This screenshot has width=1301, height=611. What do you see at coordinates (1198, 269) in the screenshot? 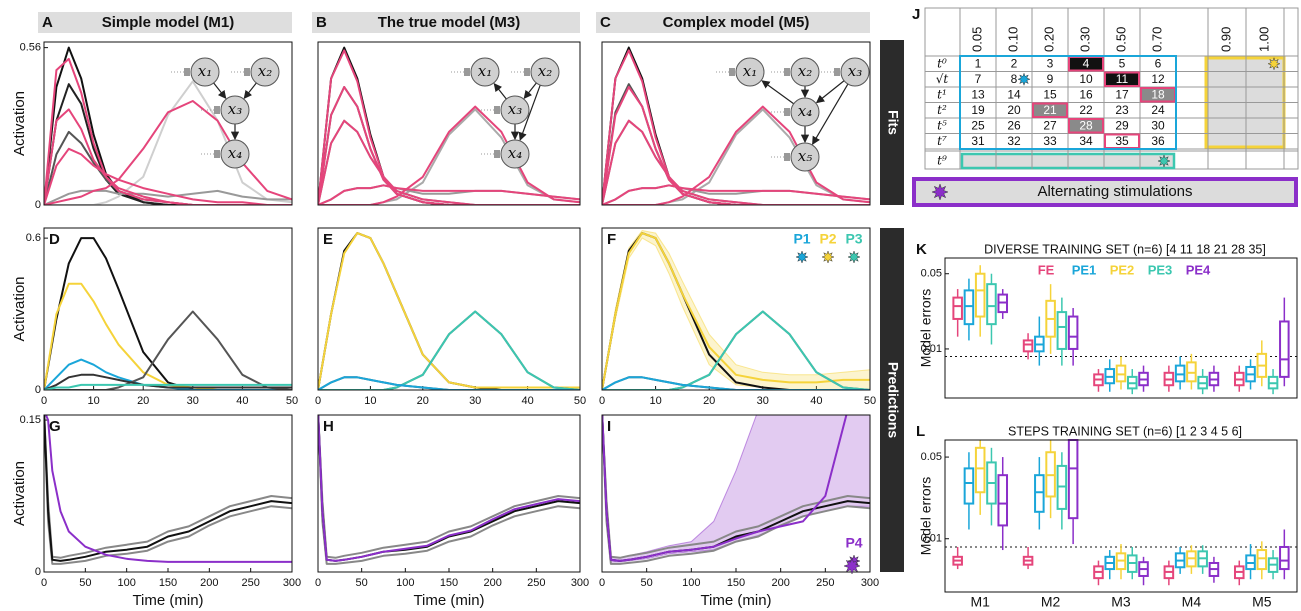
I see `legend-label: PE4` at bounding box center [1198, 269].